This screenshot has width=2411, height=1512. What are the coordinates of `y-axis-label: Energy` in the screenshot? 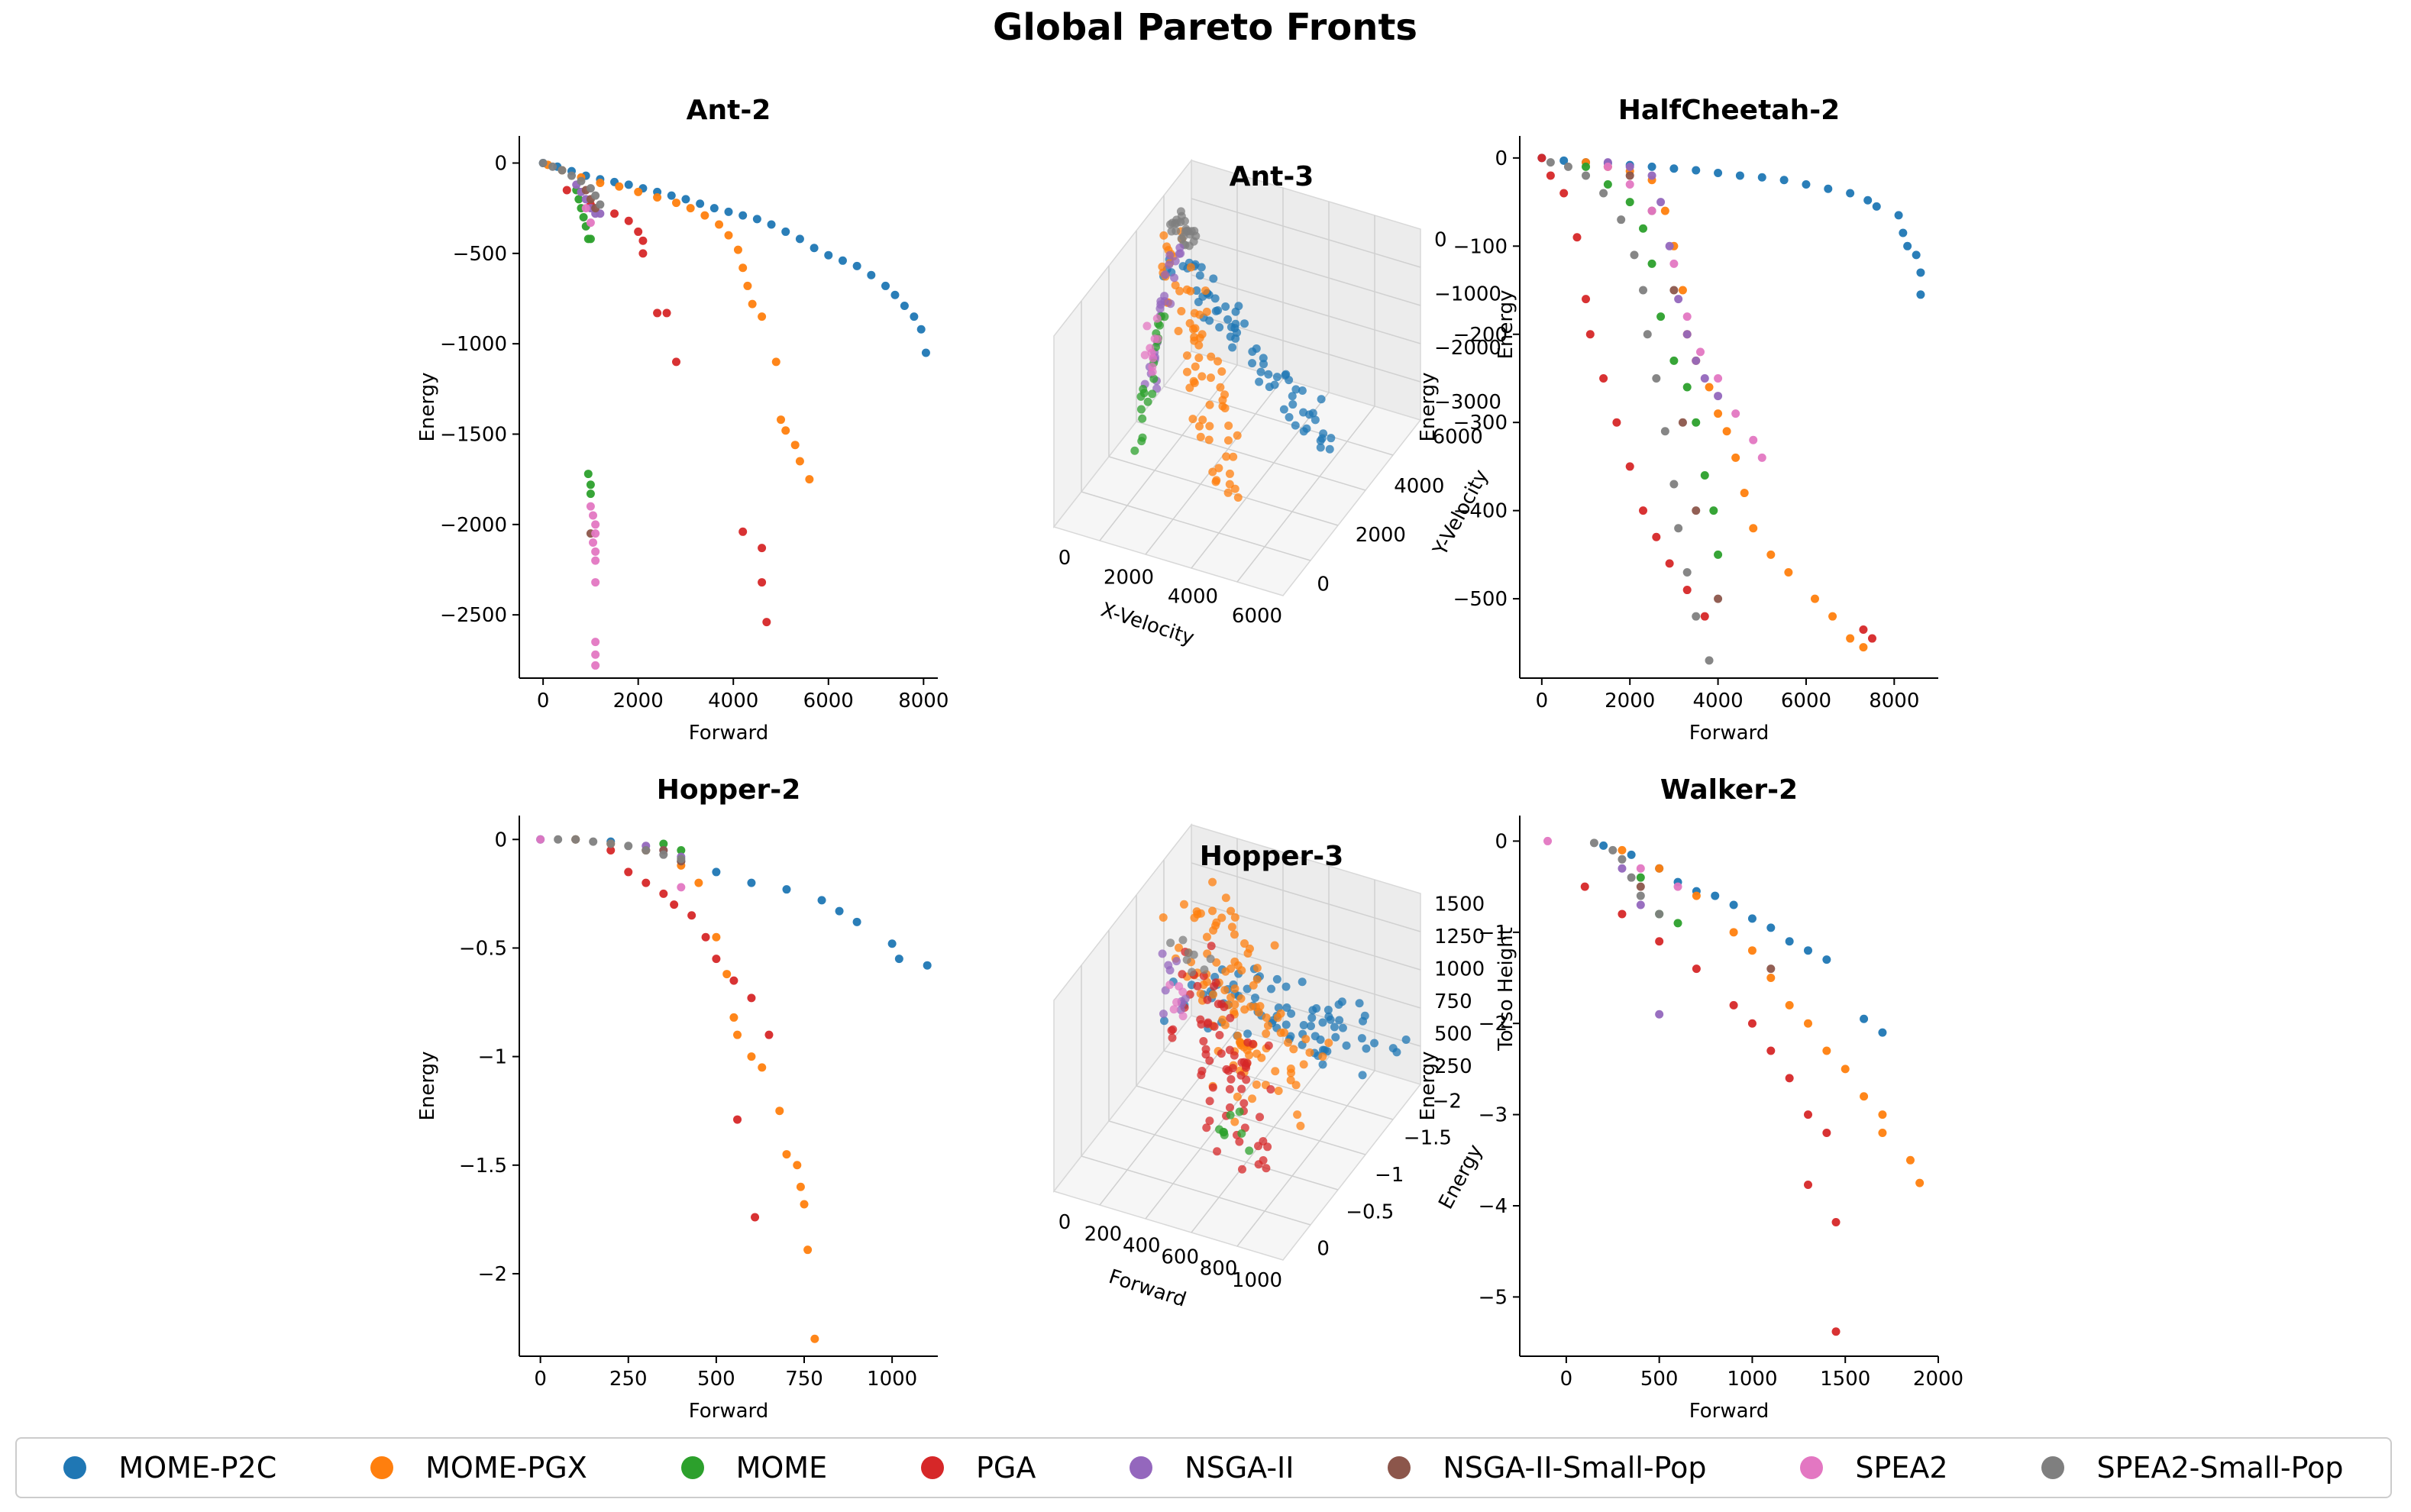 It's located at (427, 1085).